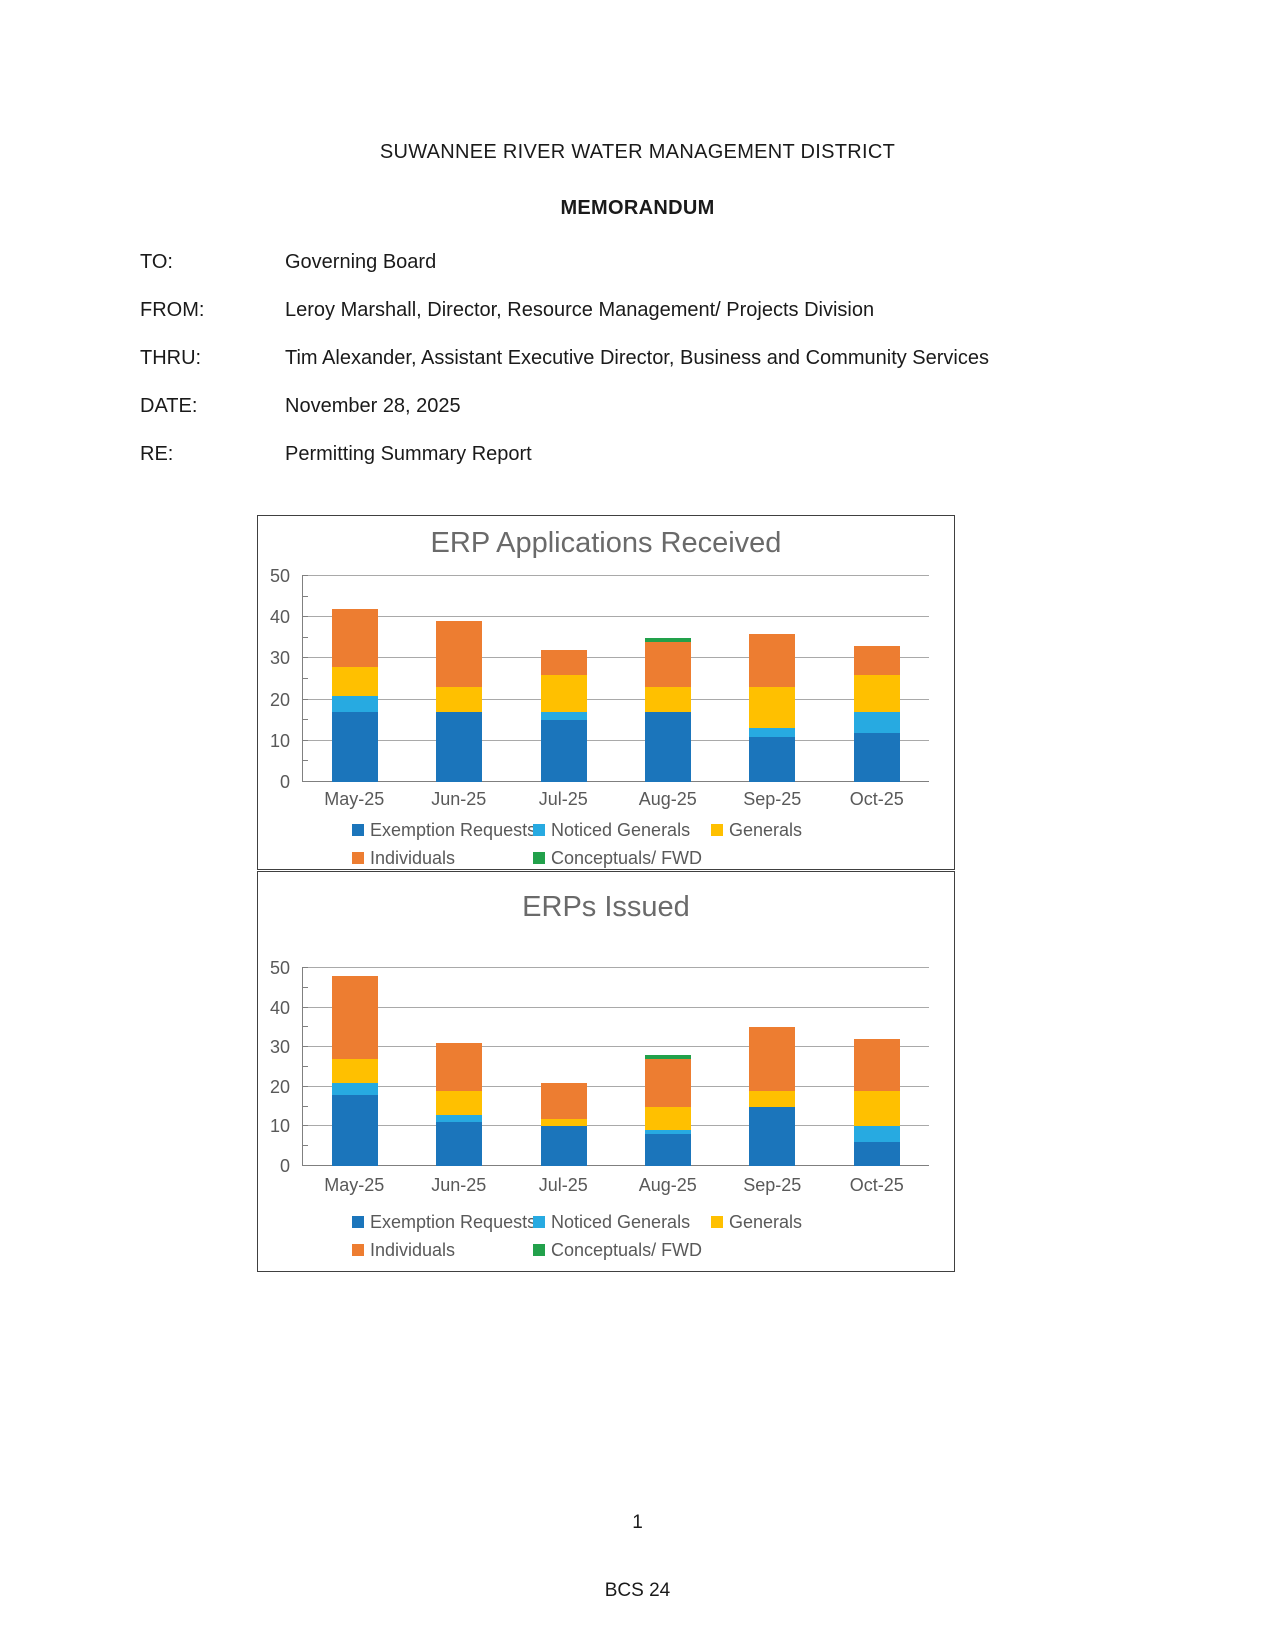 Image resolution: width=1275 pixels, height=1650 pixels. What do you see at coordinates (606, 907) in the screenshot?
I see `chart-title: ERPs Issued` at bounding box center [606, 907].